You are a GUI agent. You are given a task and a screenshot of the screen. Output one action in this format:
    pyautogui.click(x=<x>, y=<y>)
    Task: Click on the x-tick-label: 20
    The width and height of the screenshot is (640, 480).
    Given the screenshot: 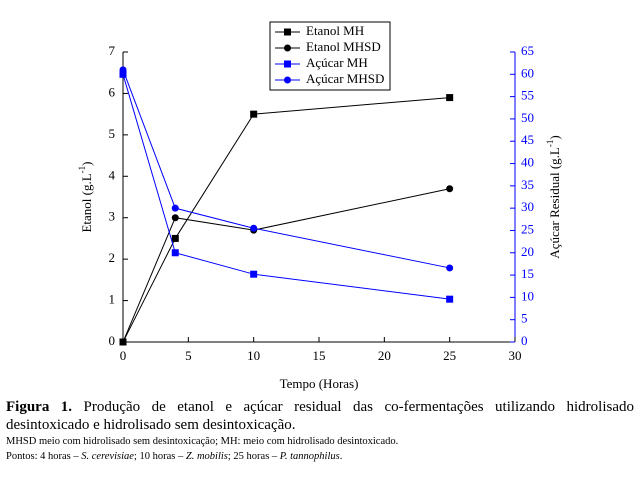 What is the action you would take?
    pyautogui.click(x=384, y=355)
    